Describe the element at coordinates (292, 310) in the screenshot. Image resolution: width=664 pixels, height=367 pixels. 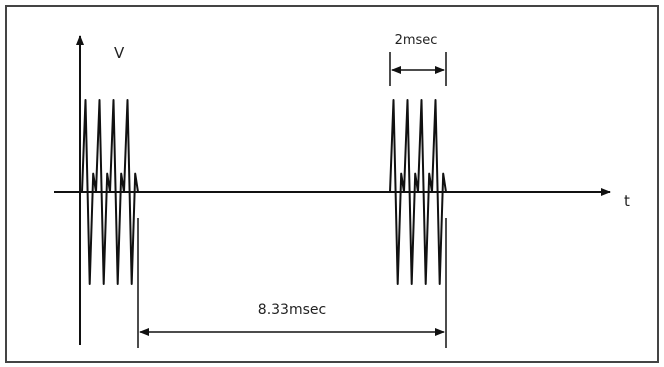
I see `period-label: 8.33msec` at that location.